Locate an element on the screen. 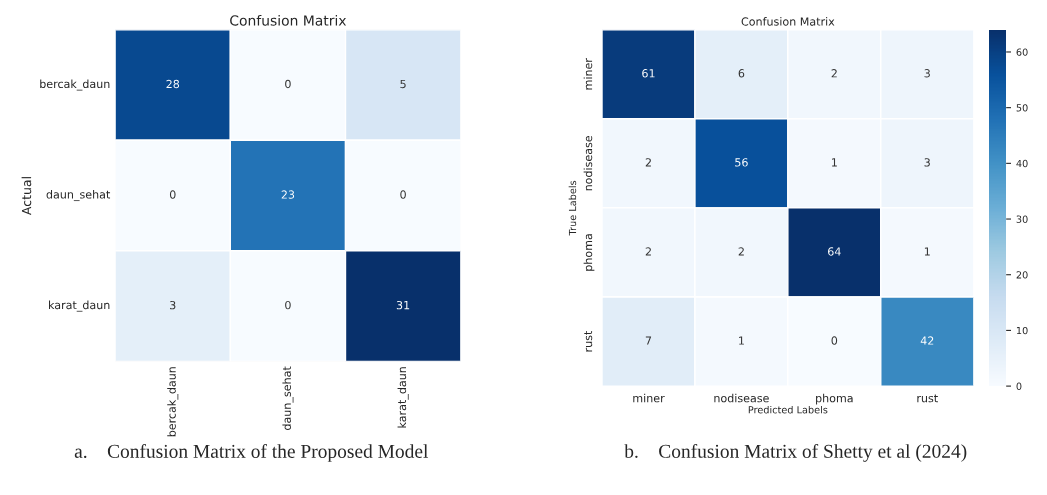 Image resolution: width=1047 pixels, height=495 pixels. data-label: 56 is located at coordinates (741, 162).